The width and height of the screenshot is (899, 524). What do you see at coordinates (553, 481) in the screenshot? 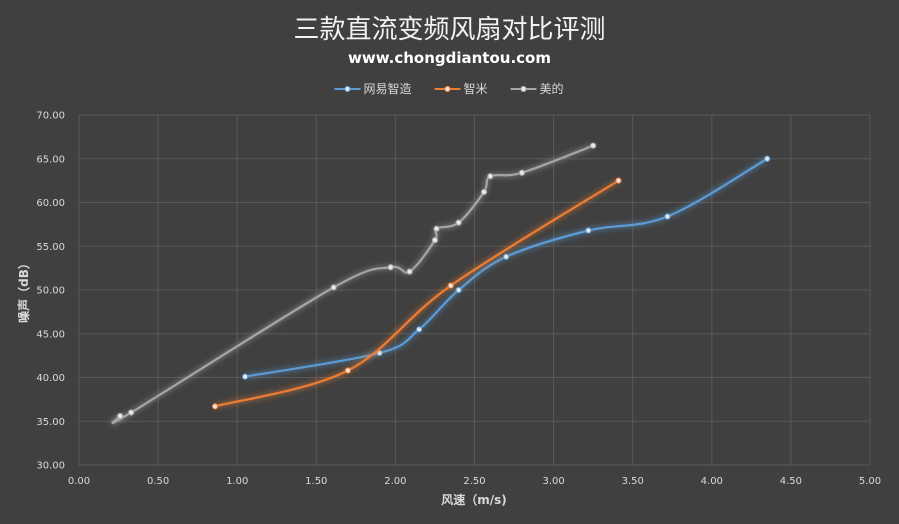
I see `x-tick-label: 3.00` at bounding box center [553, 481].